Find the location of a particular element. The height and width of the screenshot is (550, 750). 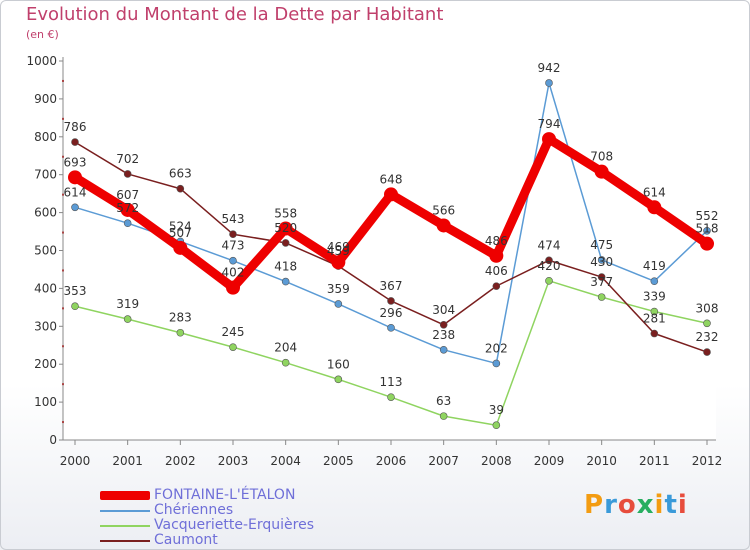

data-label: 558 is located at coordinates (285, 214).